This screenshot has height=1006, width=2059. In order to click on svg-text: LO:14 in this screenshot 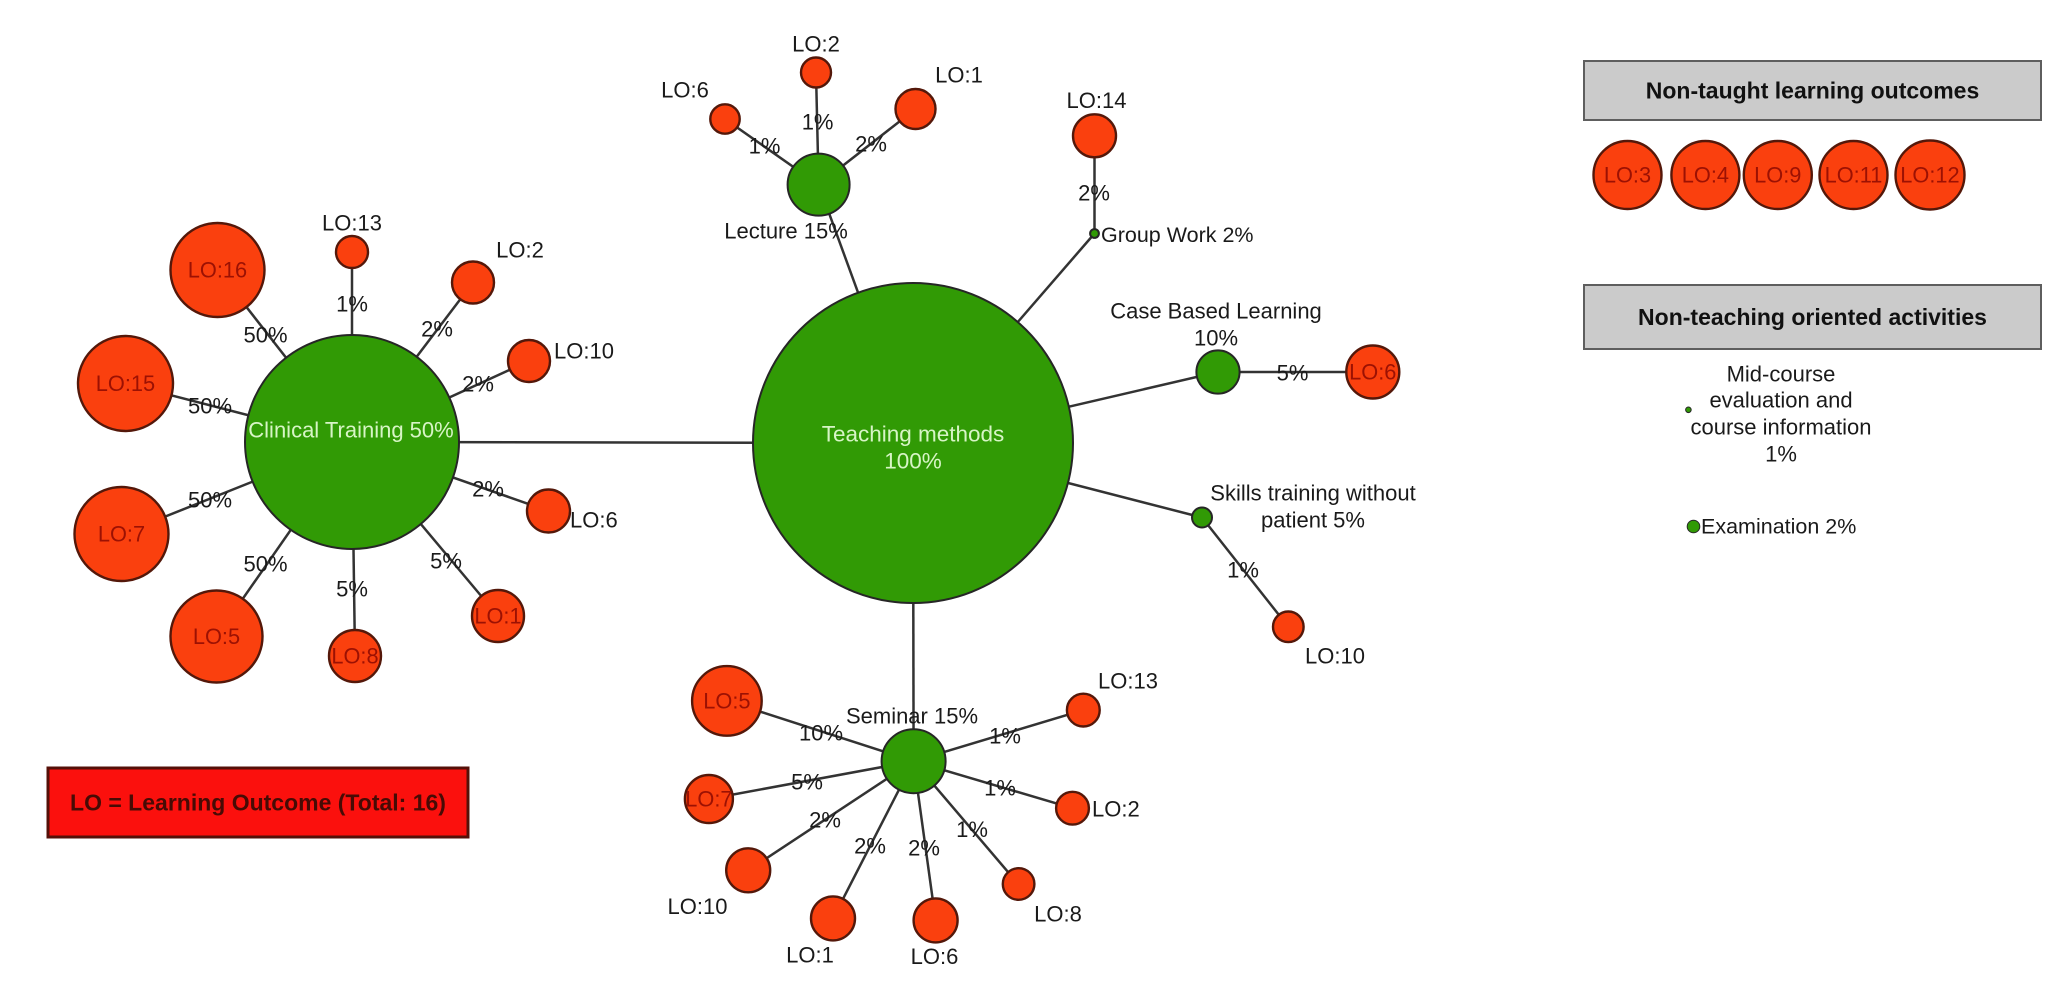, I will do `click(1097, 100)`.